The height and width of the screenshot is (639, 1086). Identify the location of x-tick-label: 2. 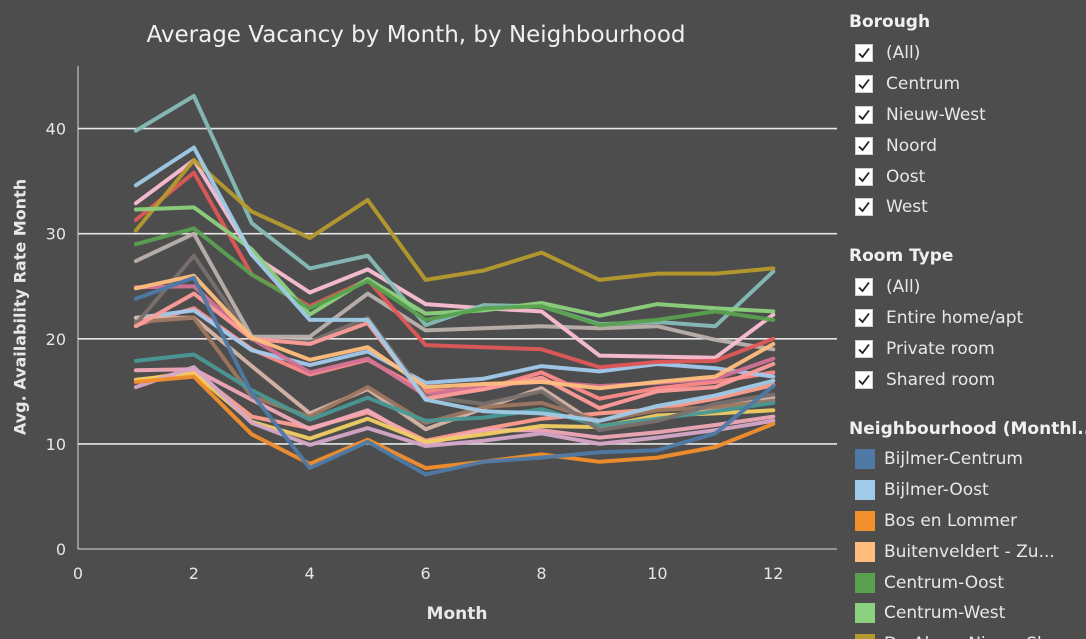
(194, 573).